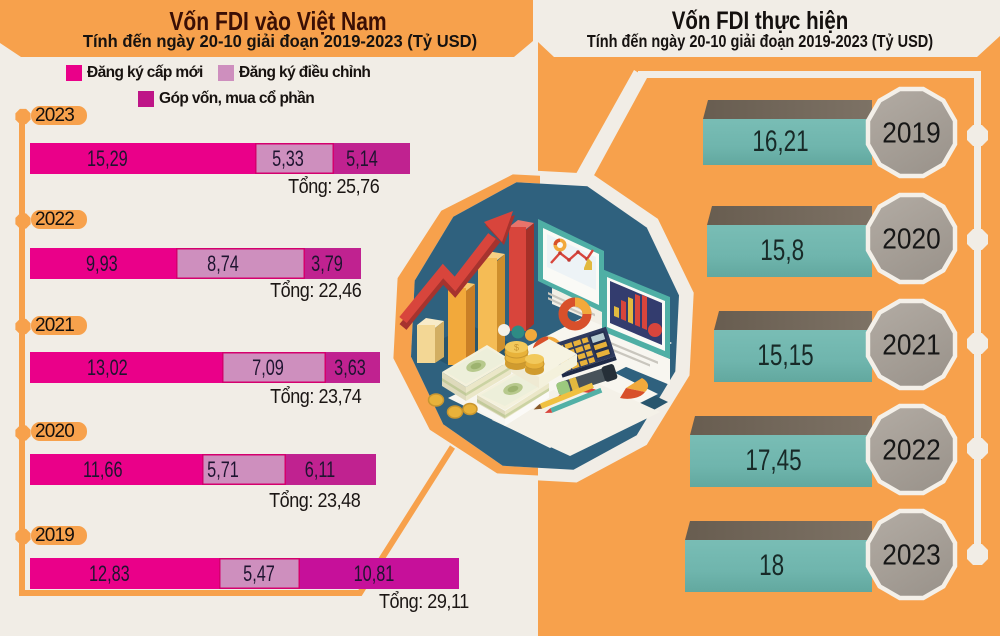 The width and height of the screenshot is (1000, 636). I want to click on svg-text: 2019, so click(911, 133).